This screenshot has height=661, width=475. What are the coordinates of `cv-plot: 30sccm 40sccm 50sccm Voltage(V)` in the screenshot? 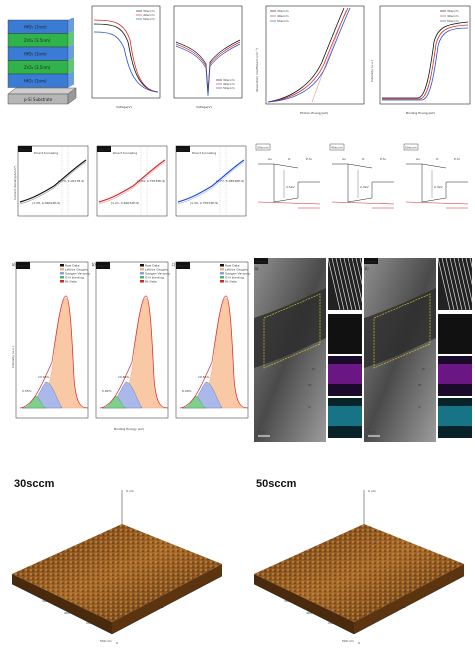 It's located at (124, 57).